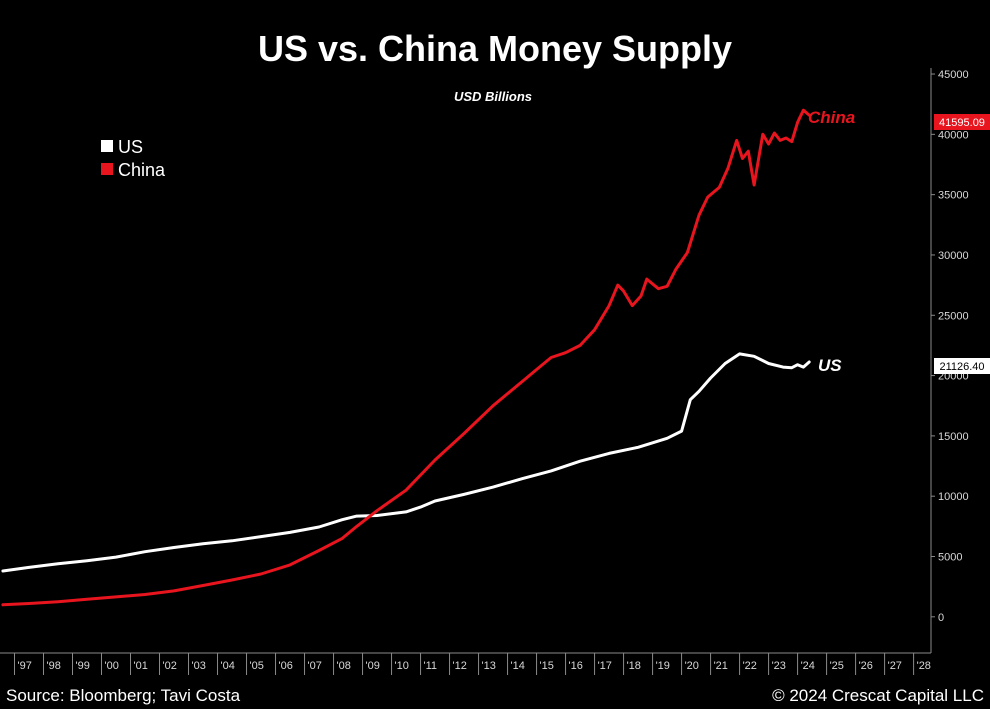 Image resolution: width=990 pixels, height=709 pixels. Describe the element at coordinates (831, 117) in the screenshot. I see `series-end-label-china: China` at that location.